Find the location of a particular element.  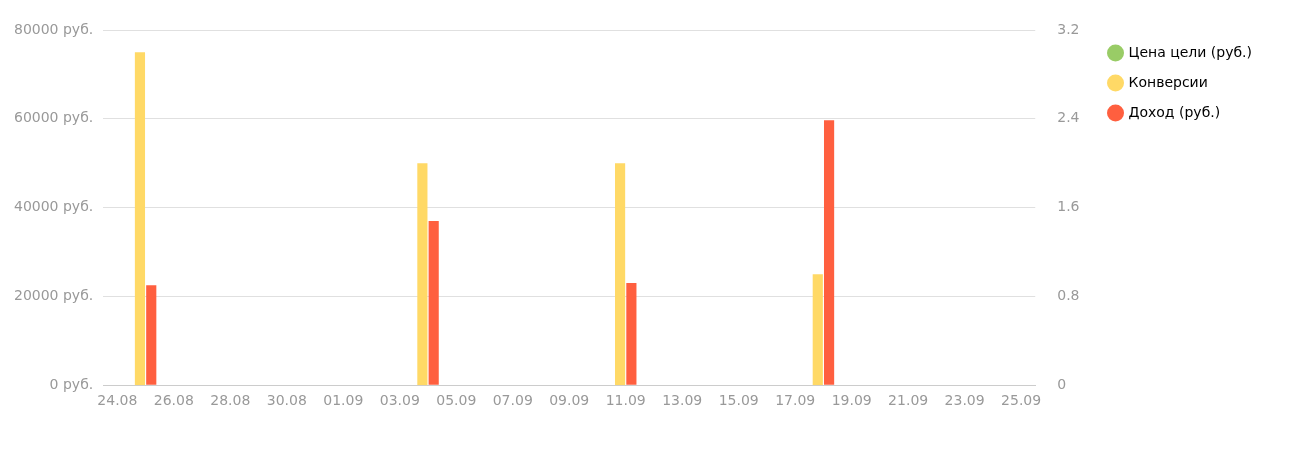

legend-label: Цена цели (руб.) is located at coordinates (1190, 51).